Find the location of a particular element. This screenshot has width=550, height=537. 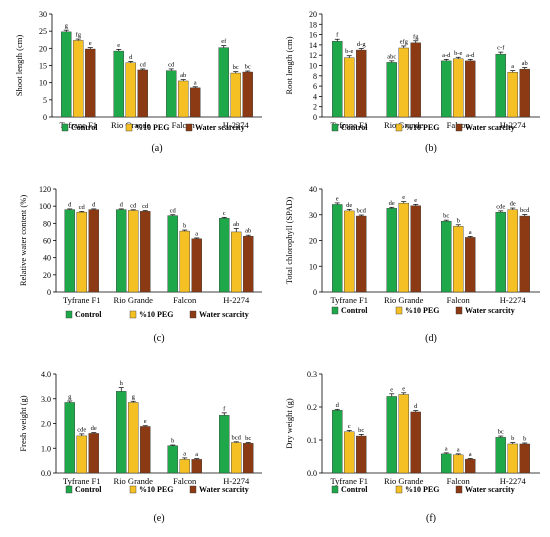

significance-label: e is located at coordinates (415, 200).